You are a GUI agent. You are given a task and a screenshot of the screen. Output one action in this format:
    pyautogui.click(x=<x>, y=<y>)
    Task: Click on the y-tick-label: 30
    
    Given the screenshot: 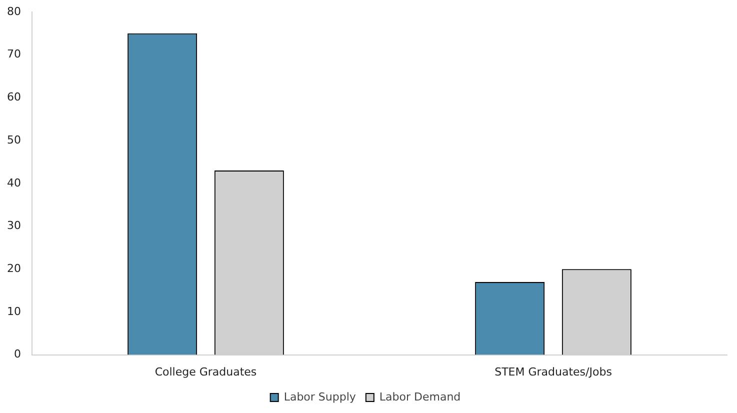 What is the action you would take?
    pyautogui.click(x=13, y=225)
    